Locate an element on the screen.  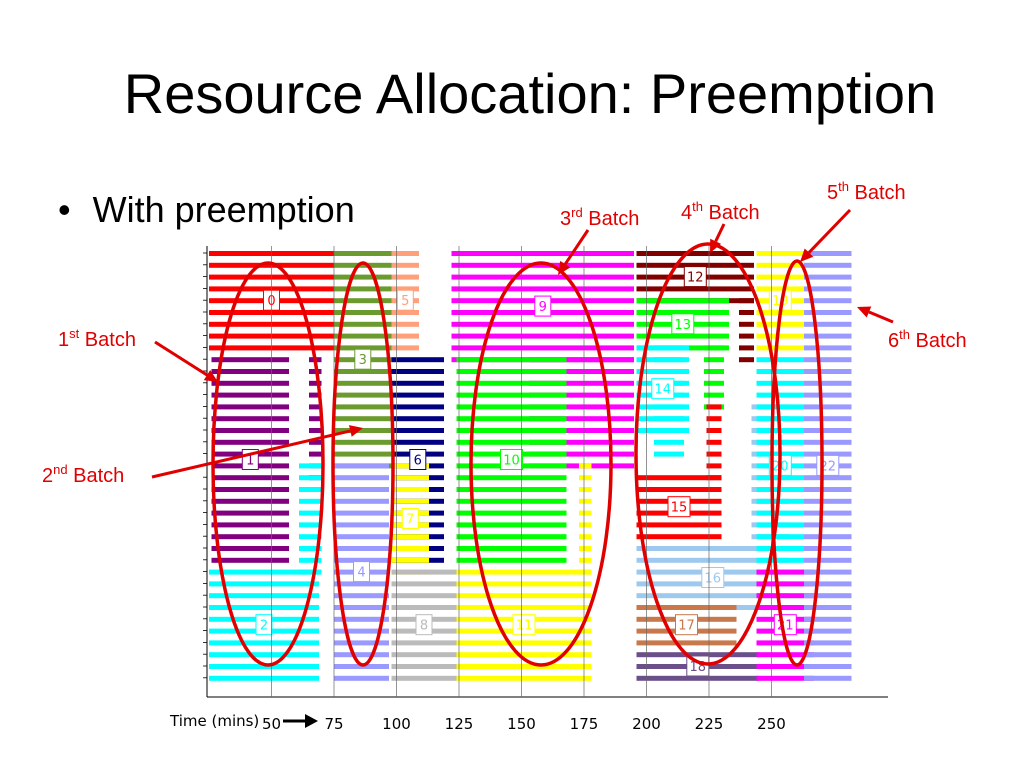
task-label-text: 5 is located at coordinates (405, 301).